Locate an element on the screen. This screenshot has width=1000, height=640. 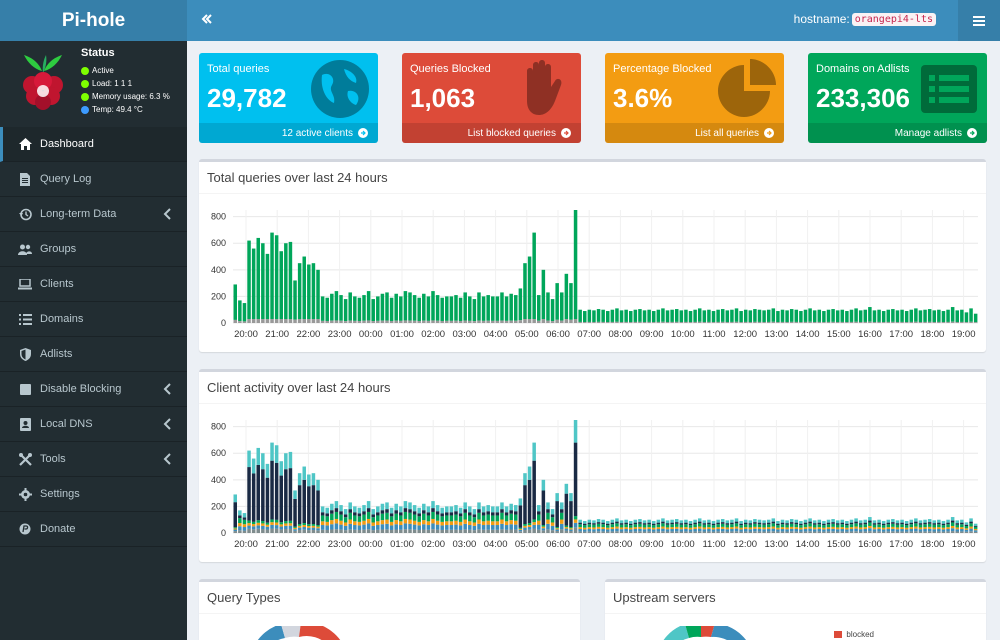
sidebar-item-domains: Domains is located at coordinates (93, 319).